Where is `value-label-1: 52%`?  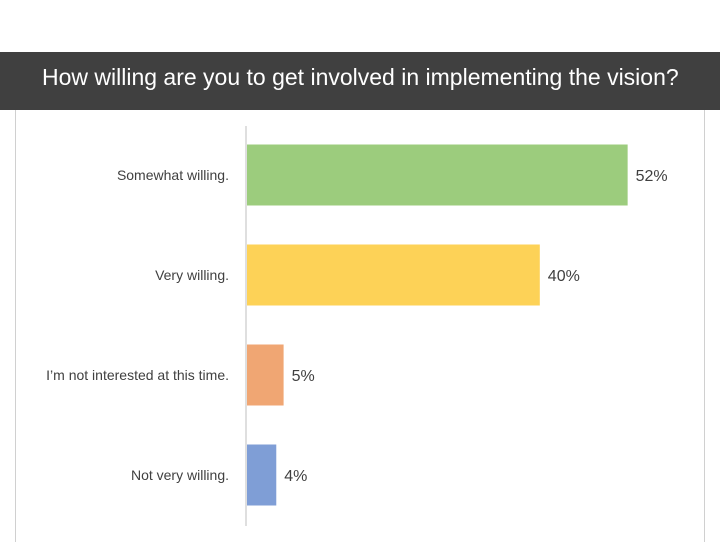 value-label-1: 52% is located at coordinates (652, 176).